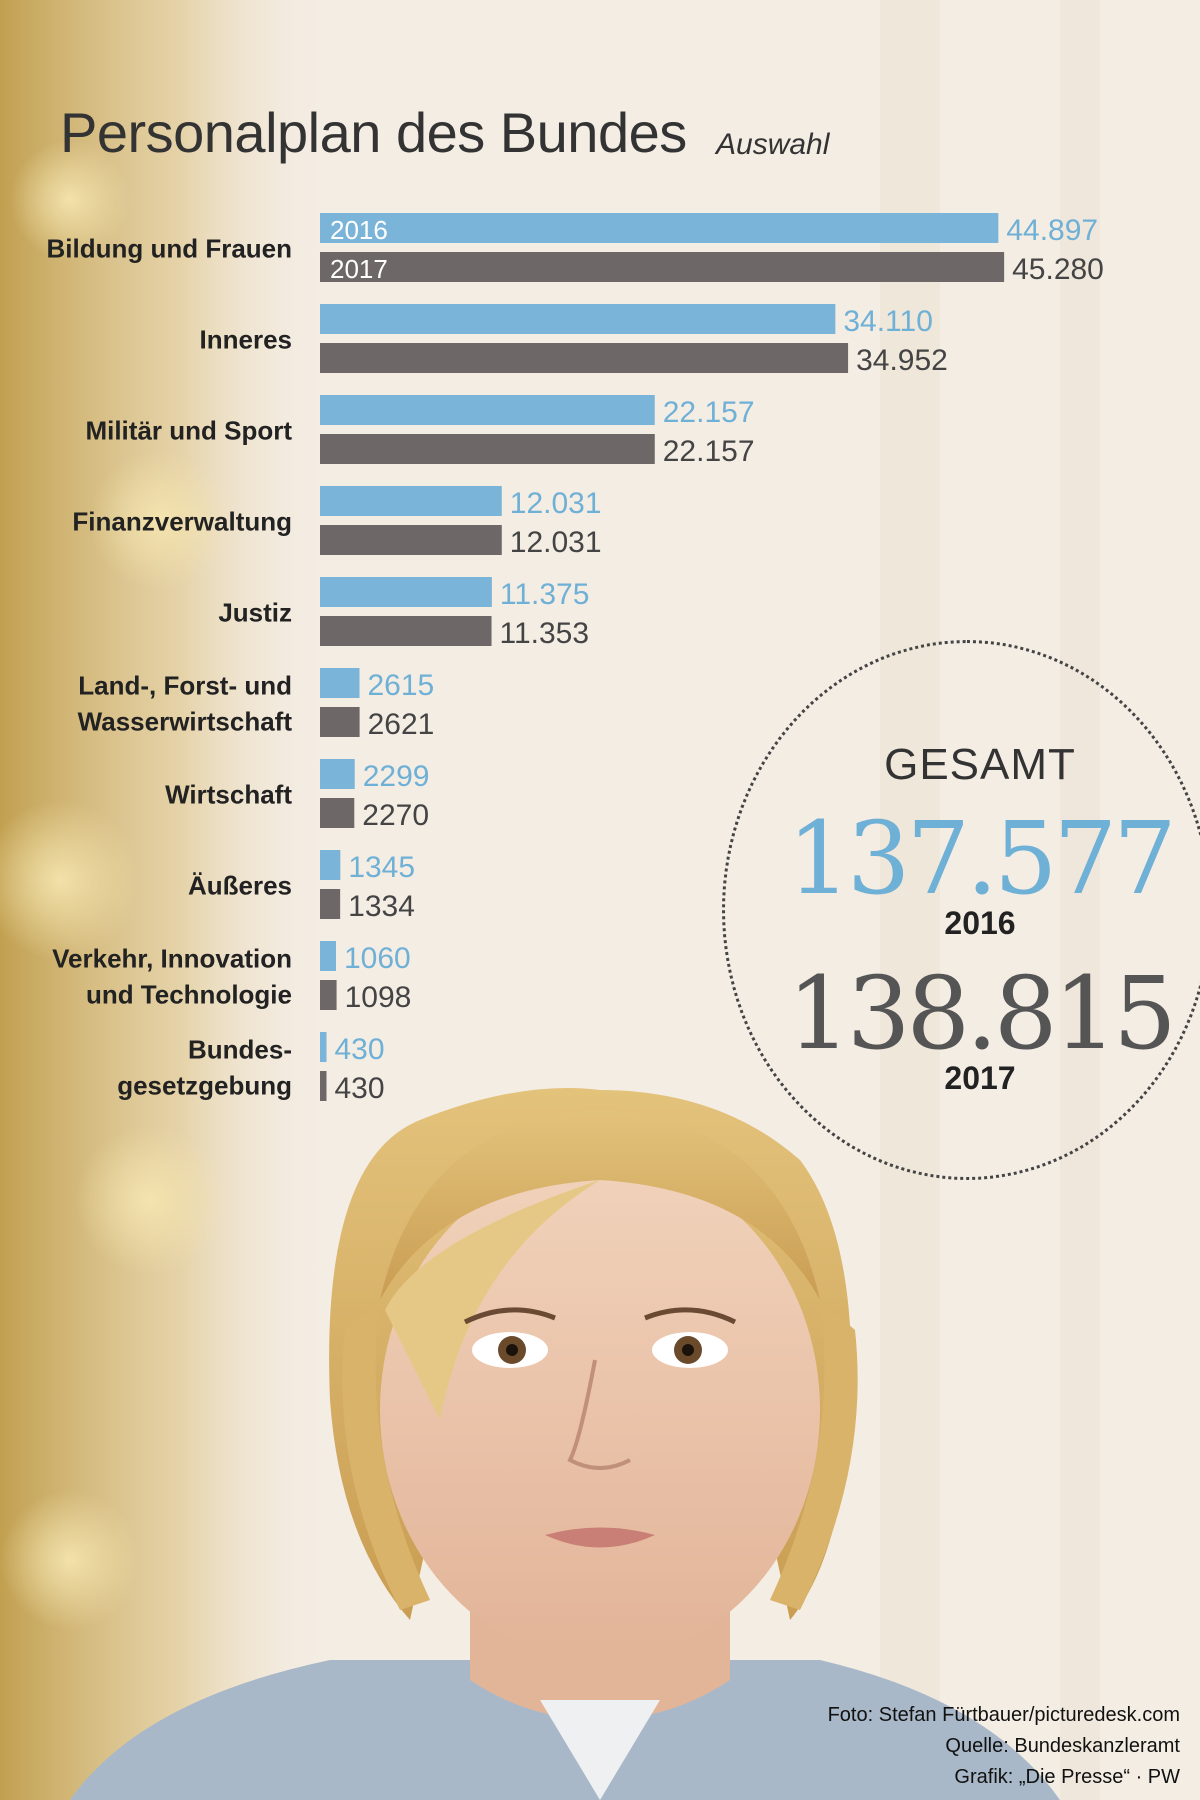  Describe the element at coordinates (1058, 269) in the screenshot. I see `value-label-2017: 45.280` at that location.